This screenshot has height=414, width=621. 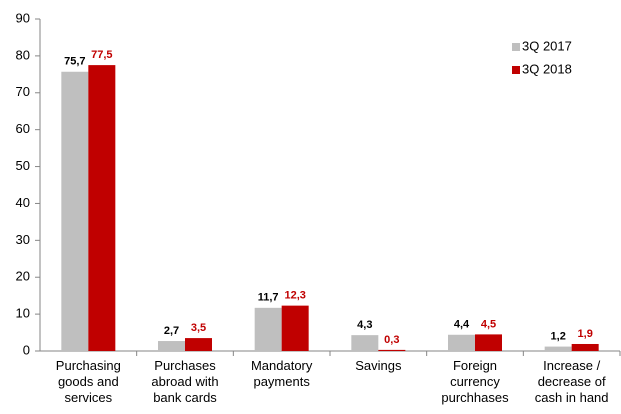 I want to click on x-tick-label: Purchasing goods and services, so click(x=88, y=381).